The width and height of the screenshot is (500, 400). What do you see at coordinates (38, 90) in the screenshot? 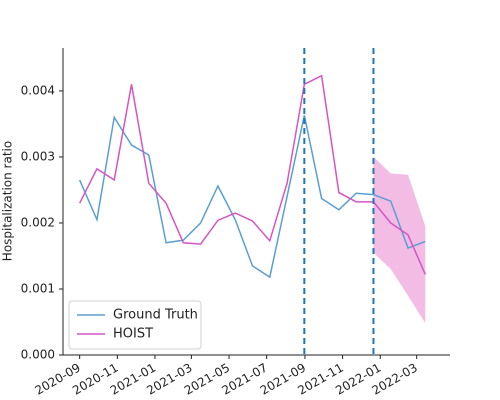
I see `y-tick-label: 0.004` at bounding box center [38, 90].